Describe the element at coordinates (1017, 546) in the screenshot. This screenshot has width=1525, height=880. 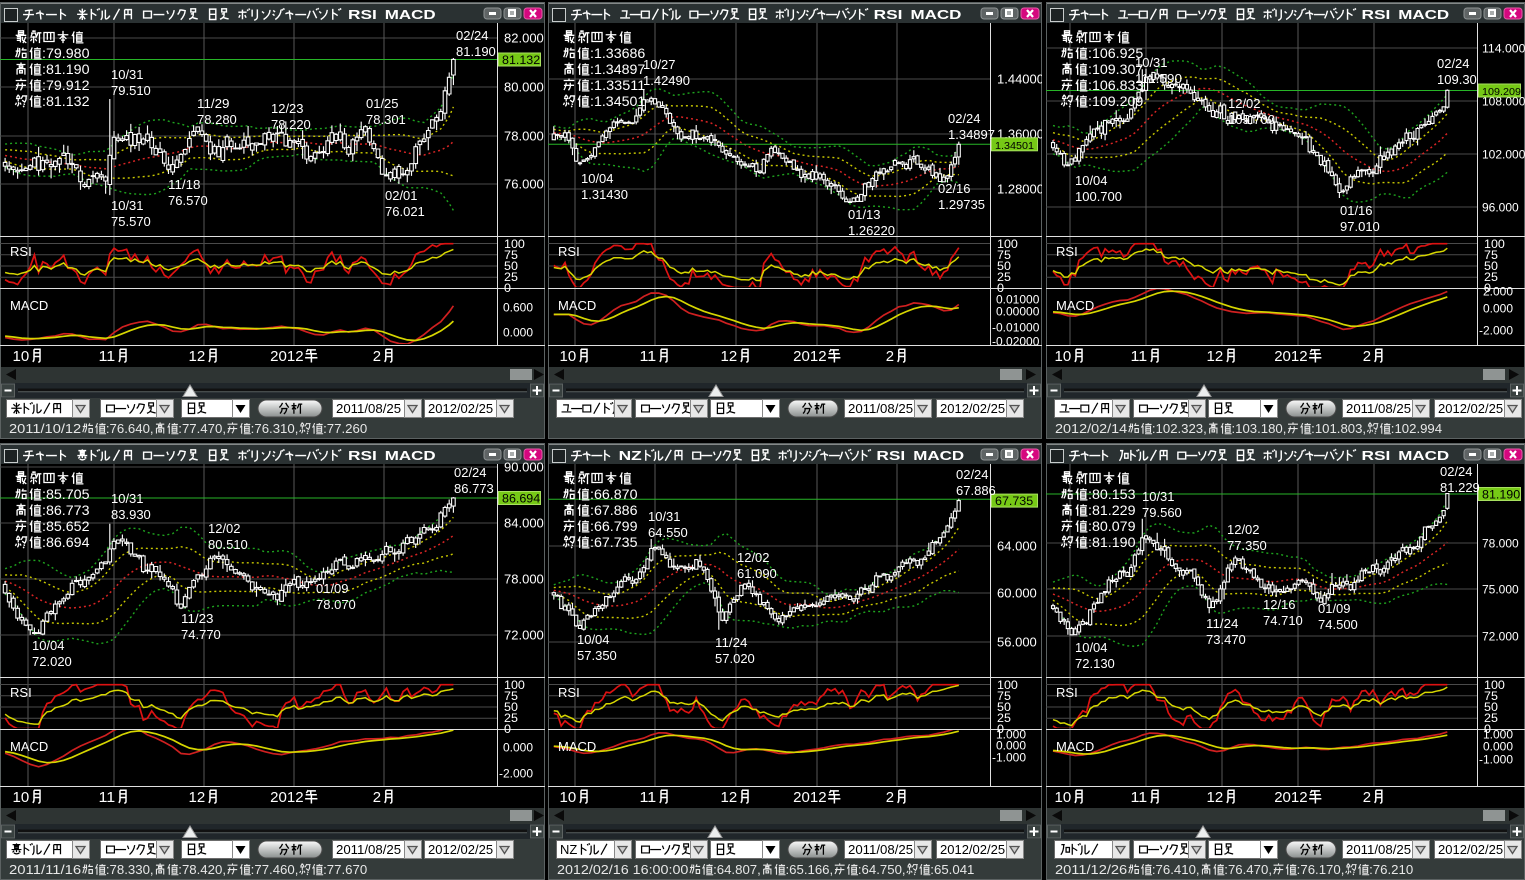
I see `svg-text: 64.000` at that location.